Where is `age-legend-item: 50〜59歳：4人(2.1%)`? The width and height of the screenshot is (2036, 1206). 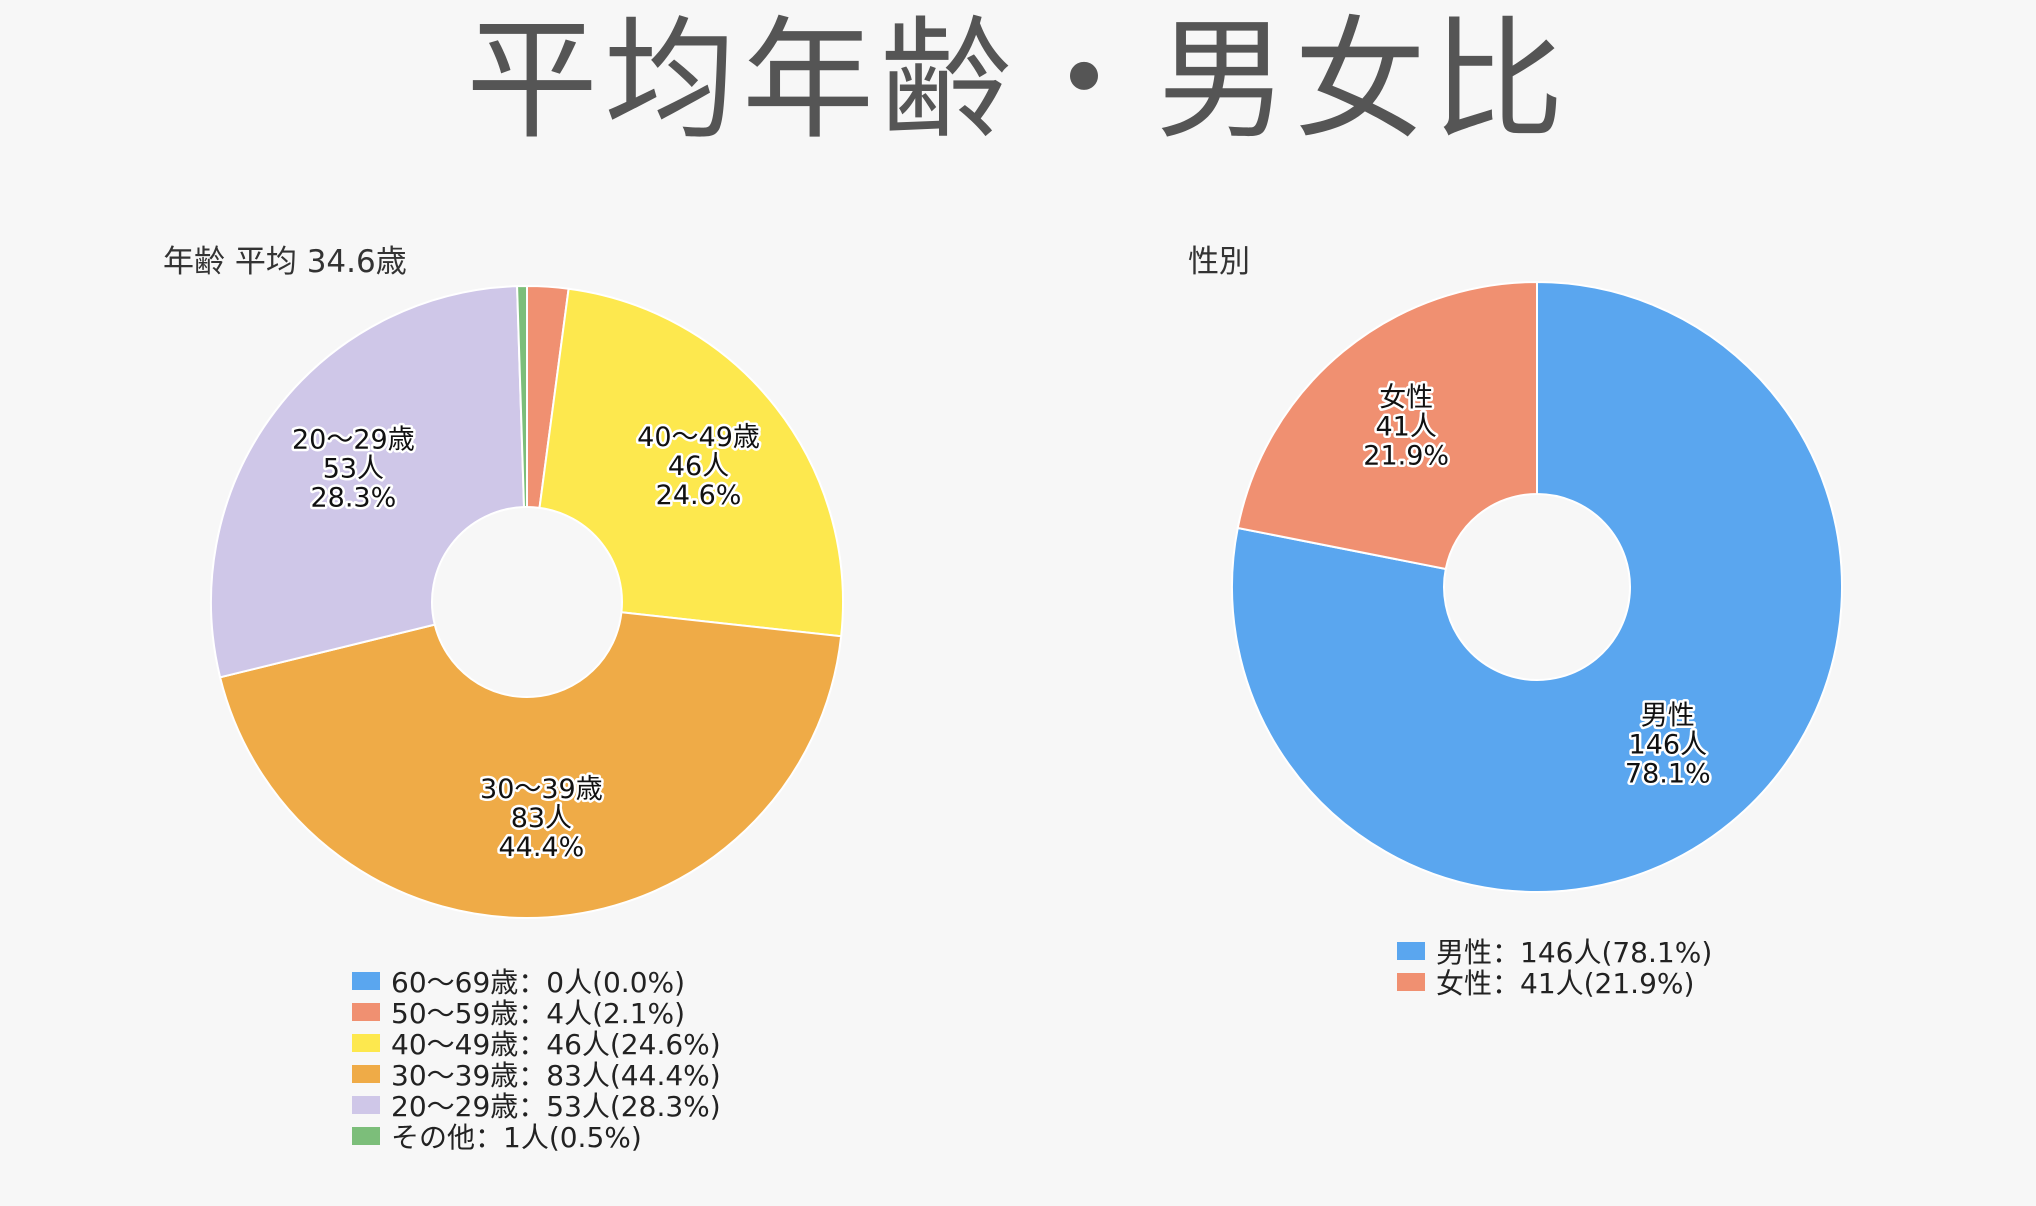 age-legend-item: 50〜59歳：4人(2.1%) is located at coordinates (536, 1013).